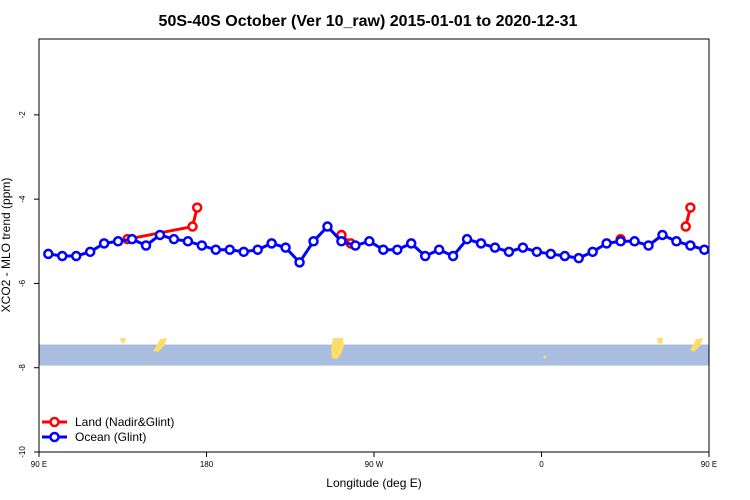 This screenshot has width=750, height=500. What do you see at coordinates (6, 245) in the screenshot?
I see `y-axis-label: XCO2 - MLO trend (ppm)` at bounding box center [6, 245].